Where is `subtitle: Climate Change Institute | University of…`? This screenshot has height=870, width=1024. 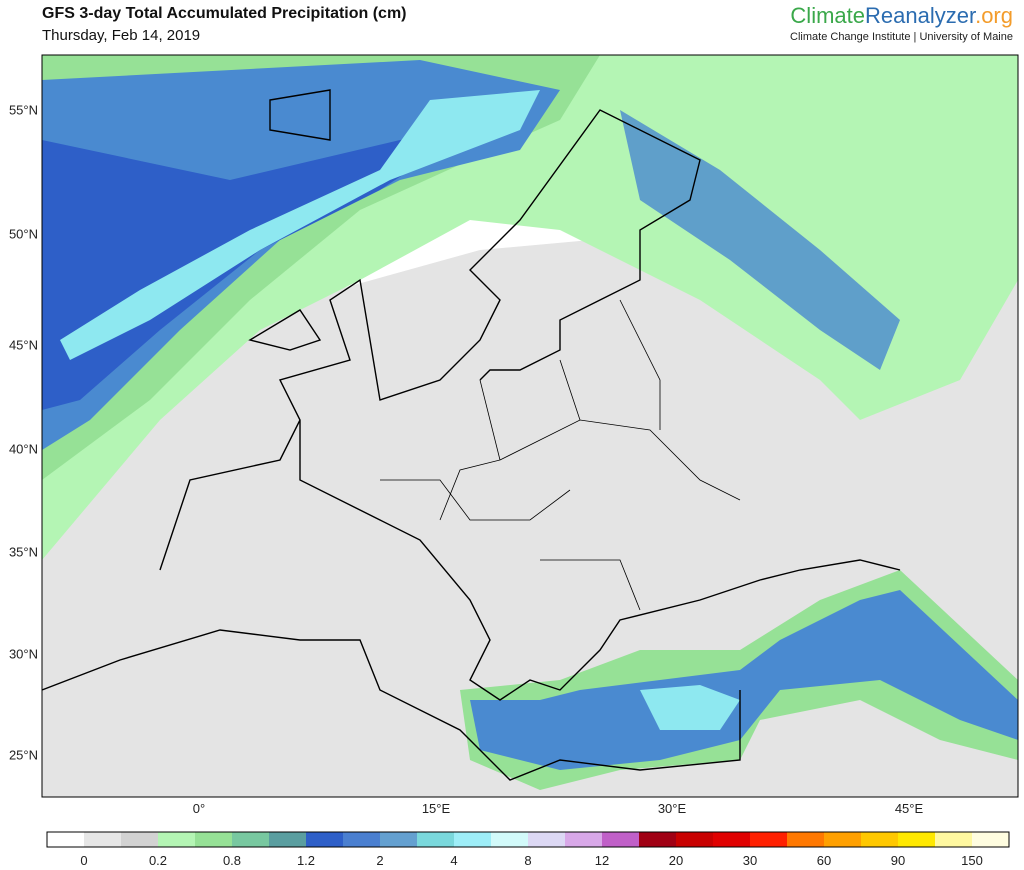 subtitle: Climate Change Institute | University of… is located at coordinates (901, 37).